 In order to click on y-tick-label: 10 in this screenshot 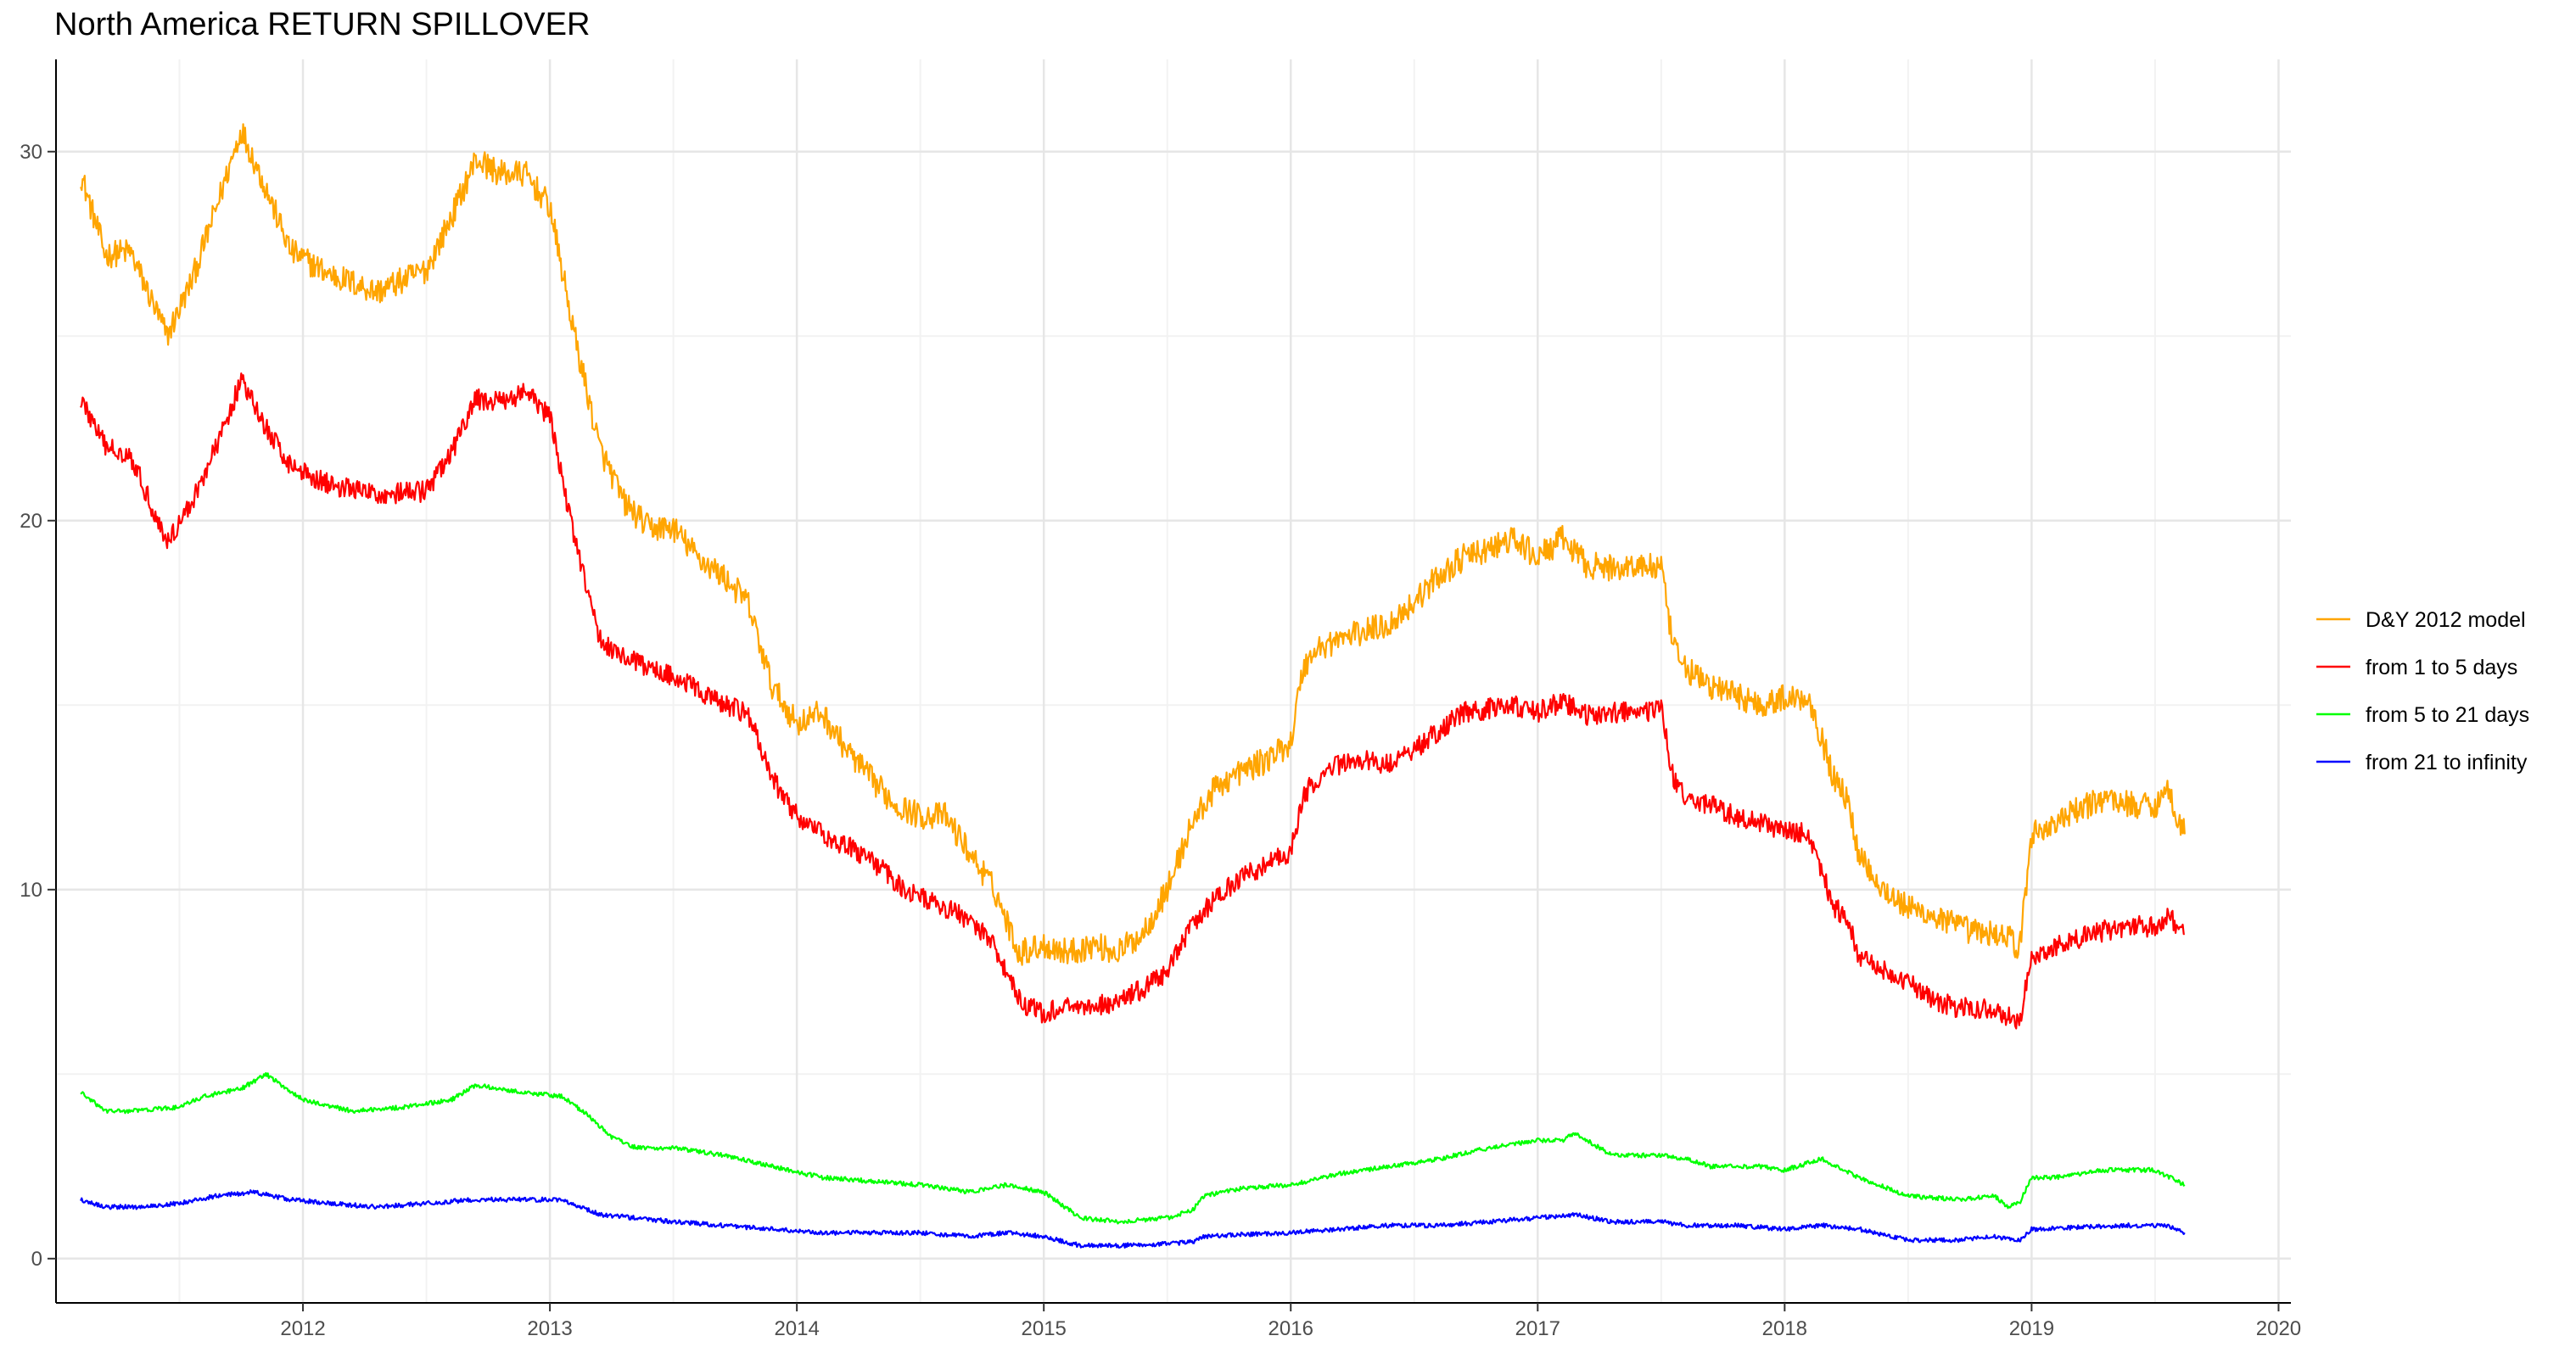, I will do `click(31, 890)`.